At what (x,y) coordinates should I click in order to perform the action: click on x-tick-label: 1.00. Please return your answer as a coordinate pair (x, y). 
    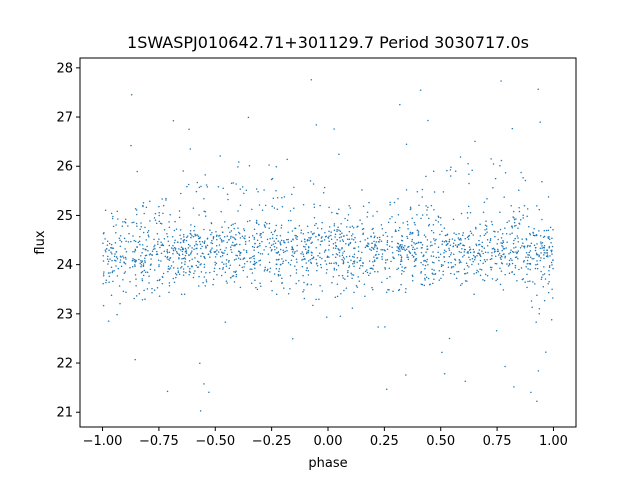
    Looking at the image, I should click on (553, 441).